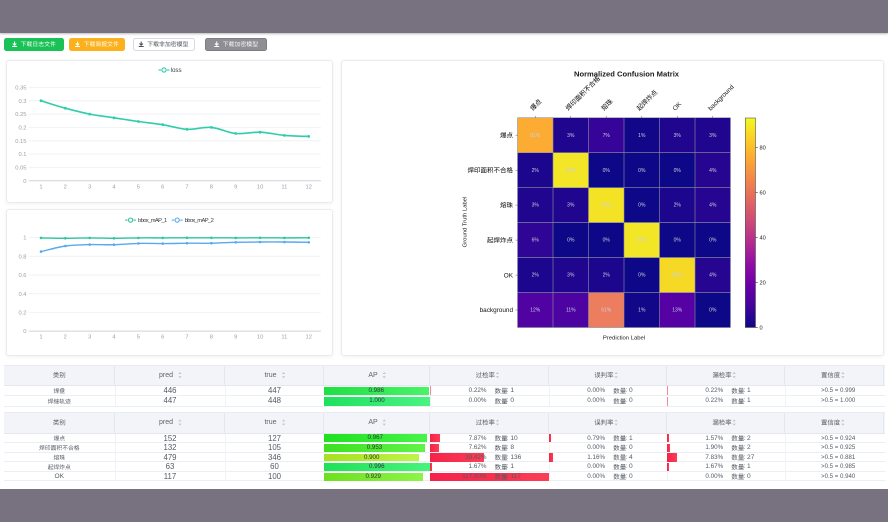 The width and height of the screenshot is (888, 522). I want to click on svg-text: 12%, so click(535, 311).